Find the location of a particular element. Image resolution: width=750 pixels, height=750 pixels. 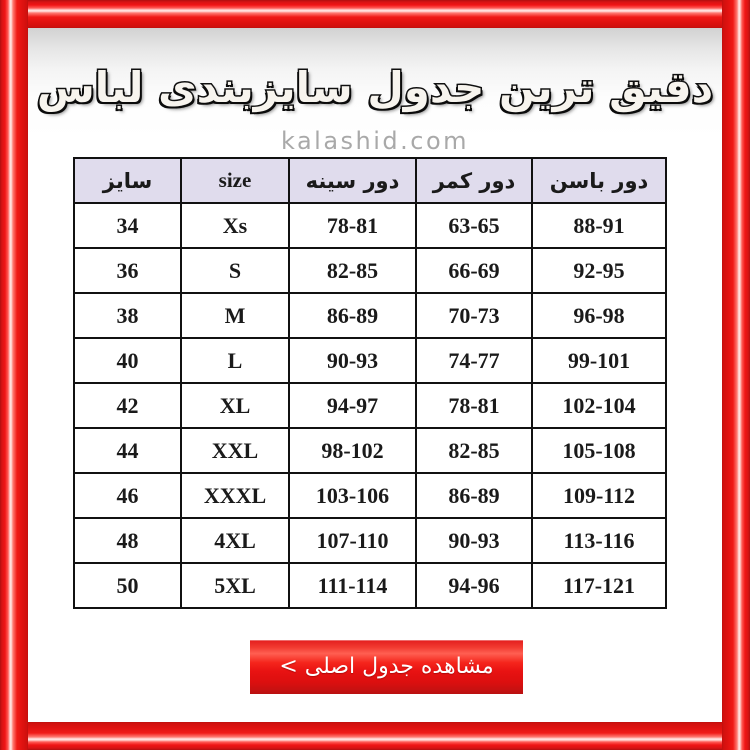

column-header-hip: دور باسن is located at coordinates (599, 180).